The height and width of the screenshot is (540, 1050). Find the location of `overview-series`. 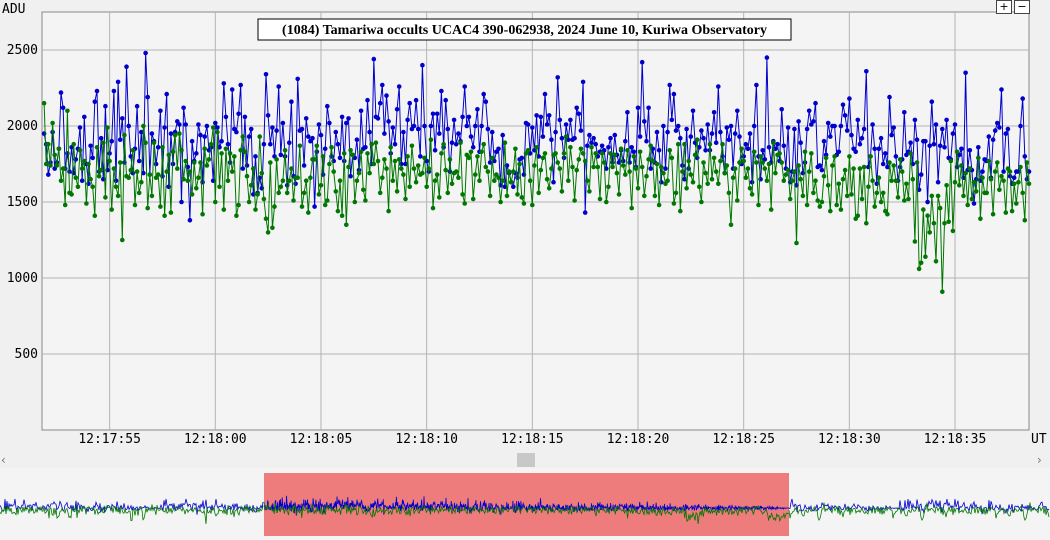

overview-series is located at coordinates (525, 510).